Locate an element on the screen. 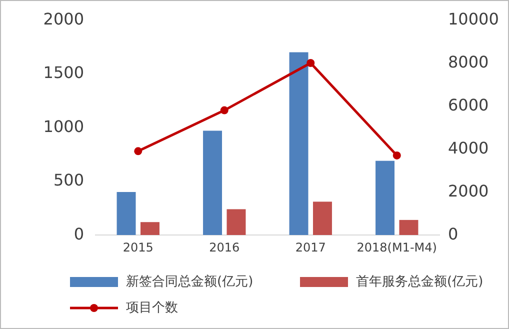 The height and width of the screenshot is (329, 509). legend-label: 项目个数 is located at coordinates (152, 308).